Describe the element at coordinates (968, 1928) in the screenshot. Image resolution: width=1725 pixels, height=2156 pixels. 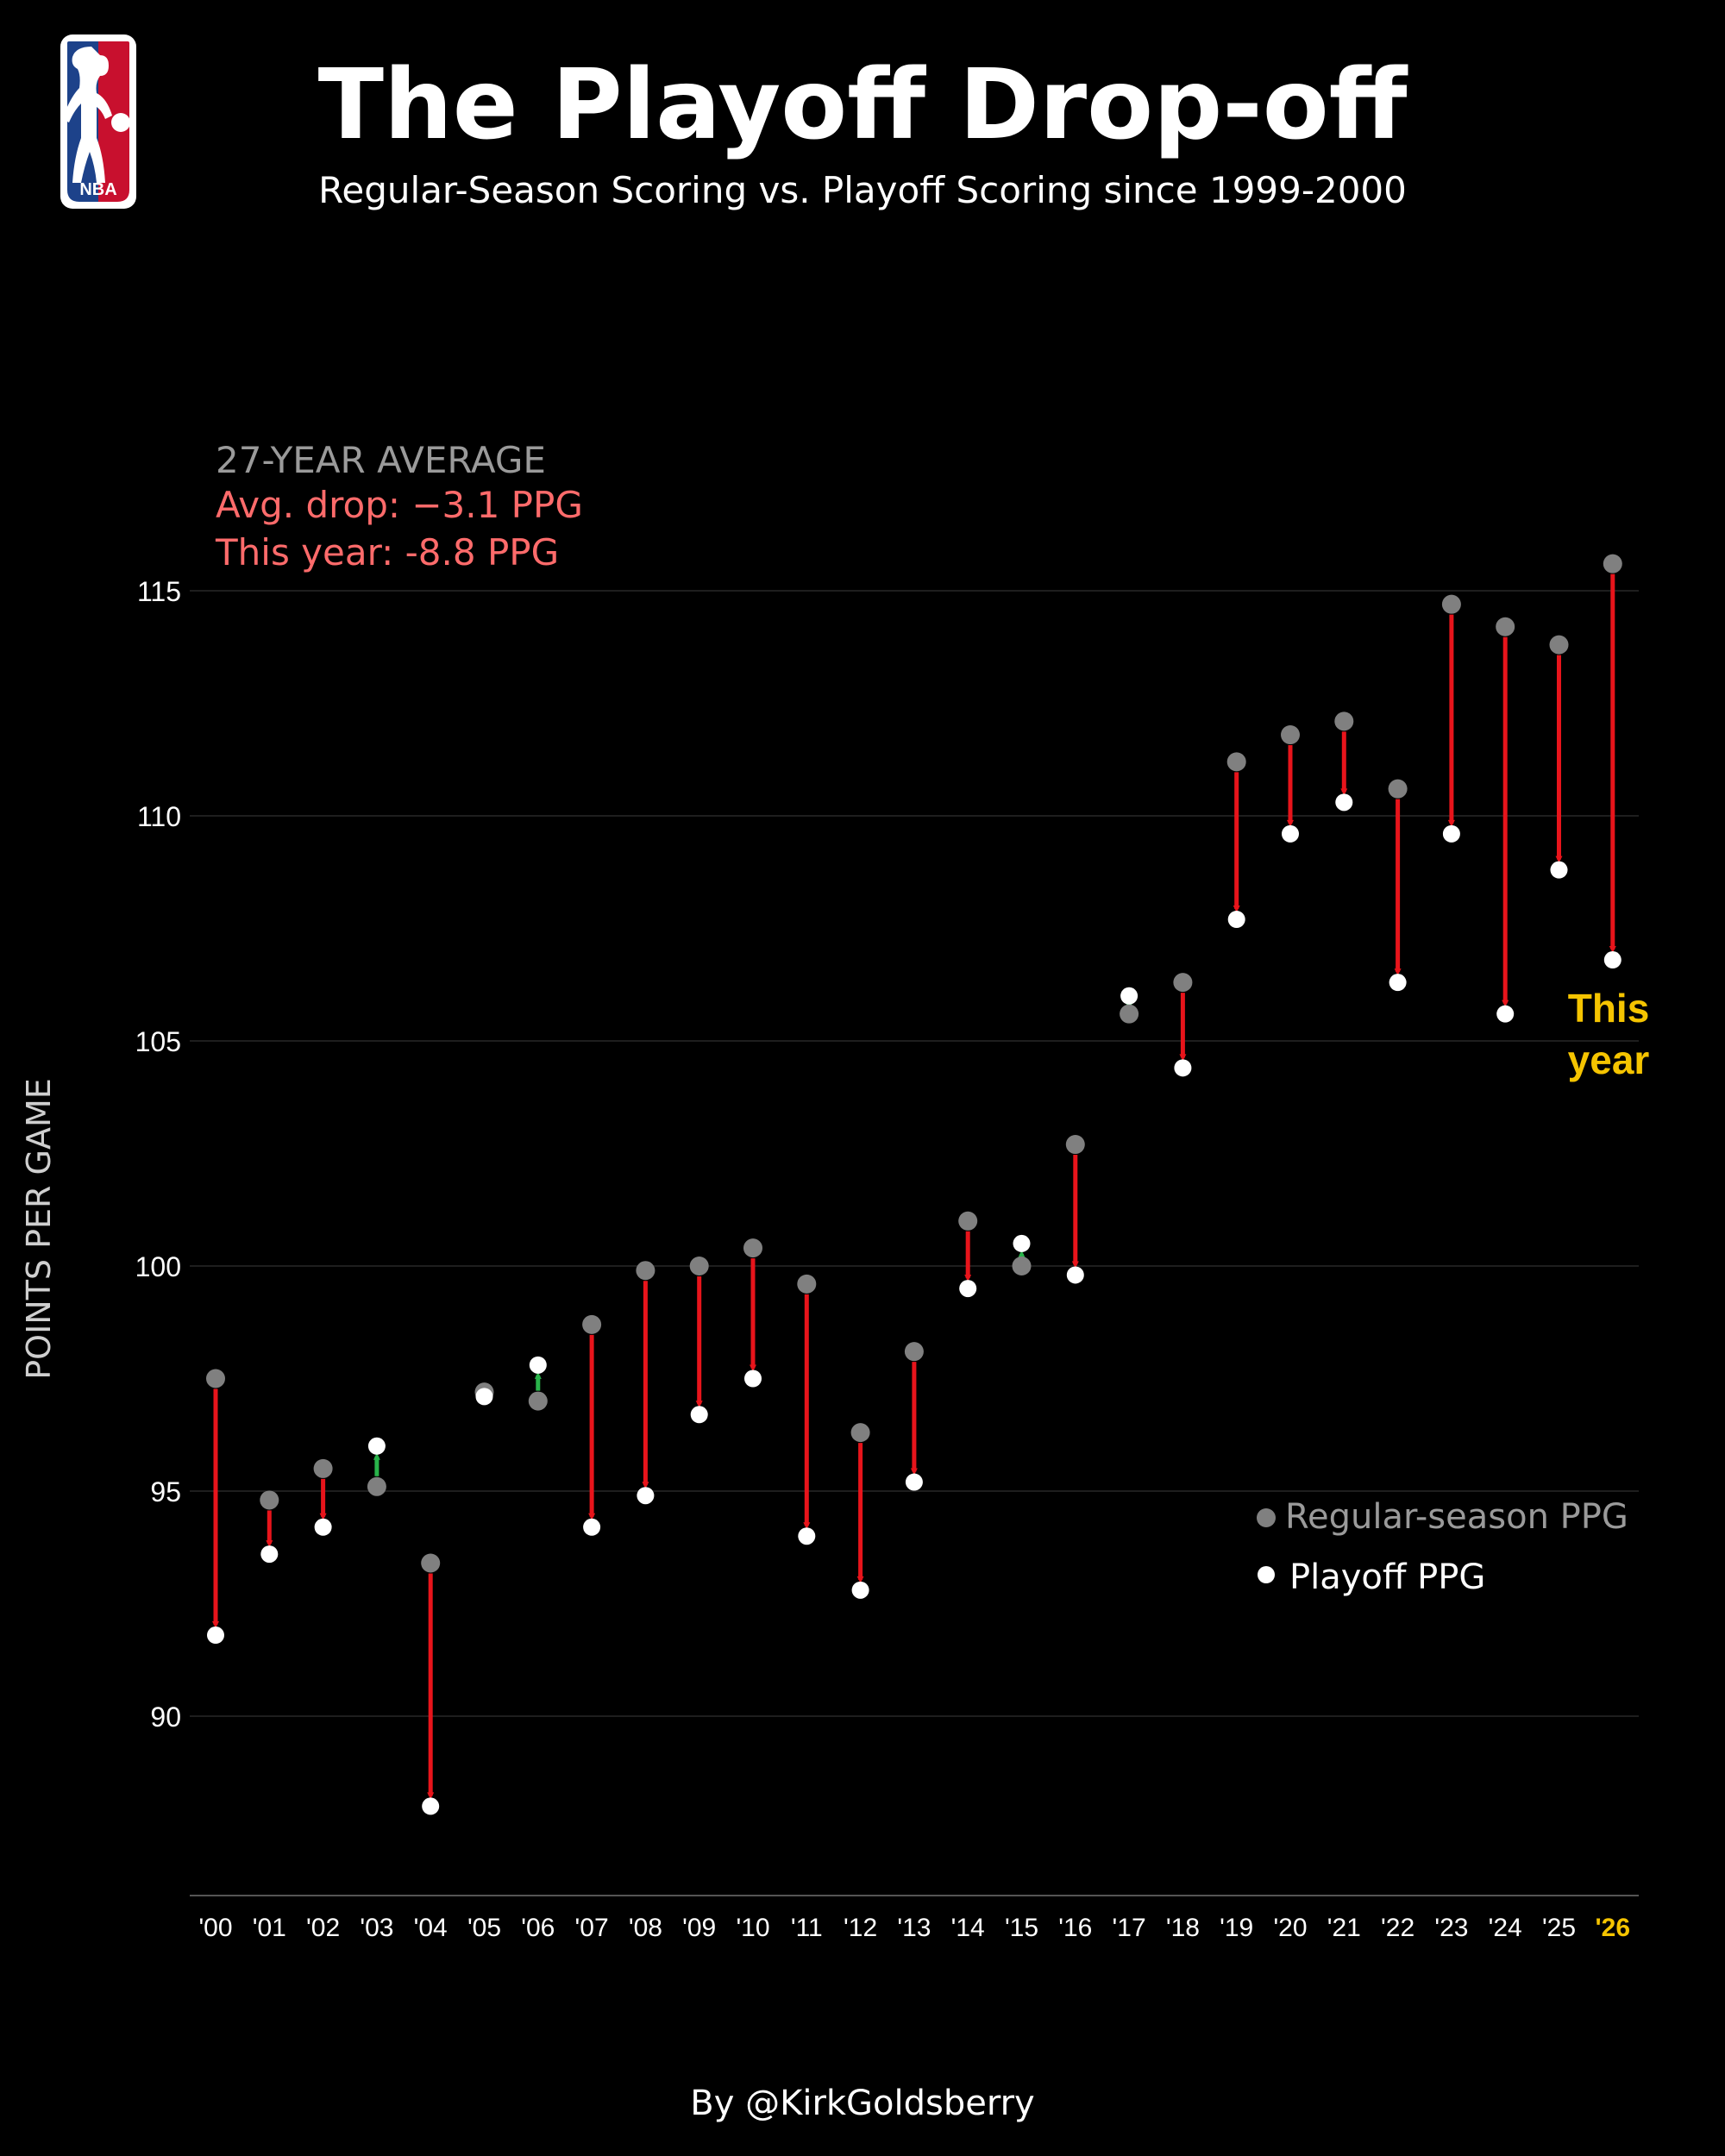
I see `x-tick-label: '14` at that location.